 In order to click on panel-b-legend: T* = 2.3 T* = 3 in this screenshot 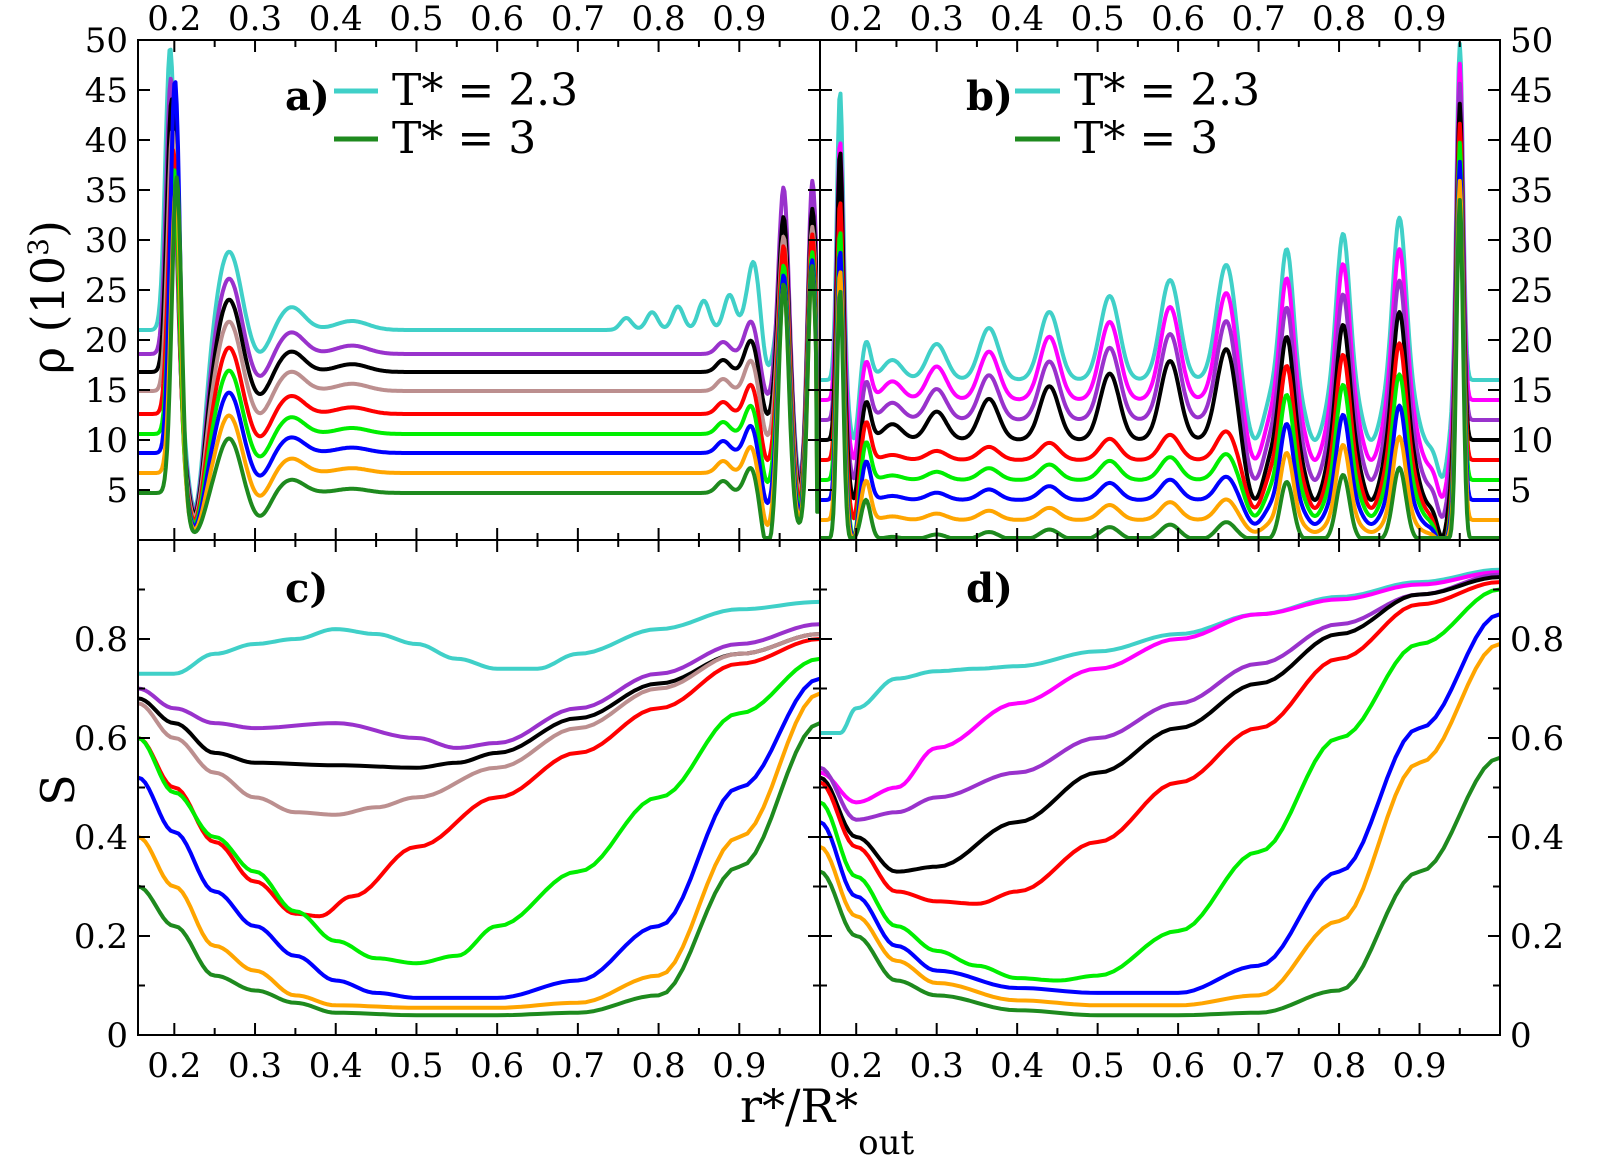, I will do `click(1137, 114)`.